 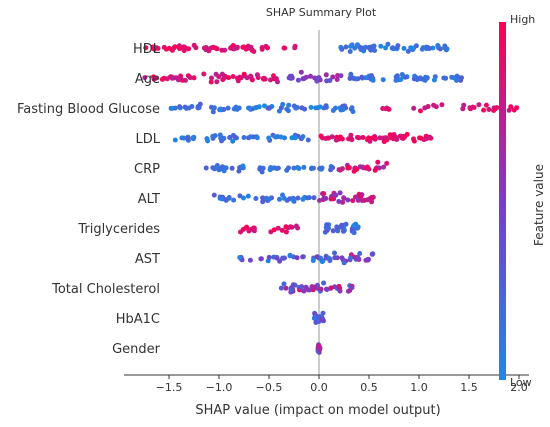 I want to click on feature-label: Gender, so click(x=136, y=349).